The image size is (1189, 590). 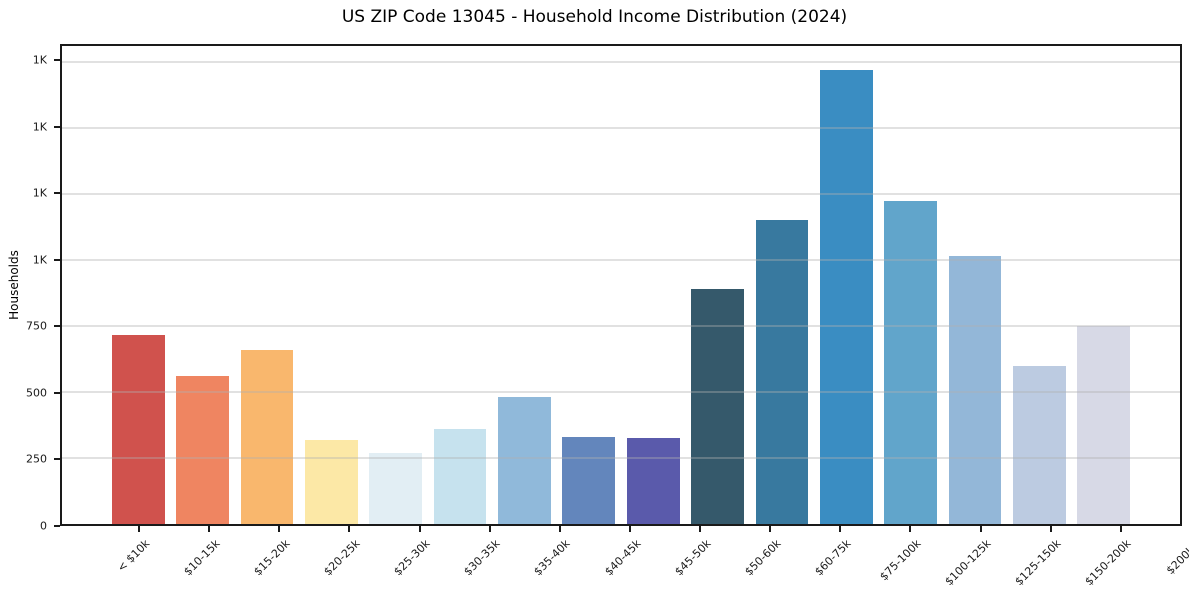 What do you see at coordinates (833, 558) in the screenshot?
I see `x-tick-label: $60-75k` at bounding box center [833, 558].